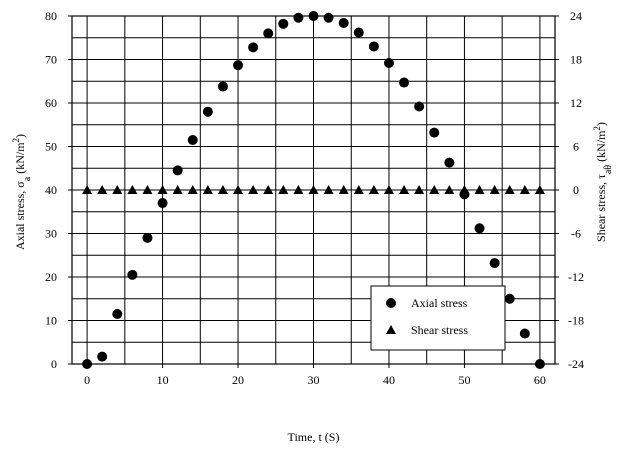 The height and width of the screenshot is (450, 619). What do you see at coordinates (51, 277) in the screenshot?
I see `y-tick-label: 20` at bounding box center [51, 277].